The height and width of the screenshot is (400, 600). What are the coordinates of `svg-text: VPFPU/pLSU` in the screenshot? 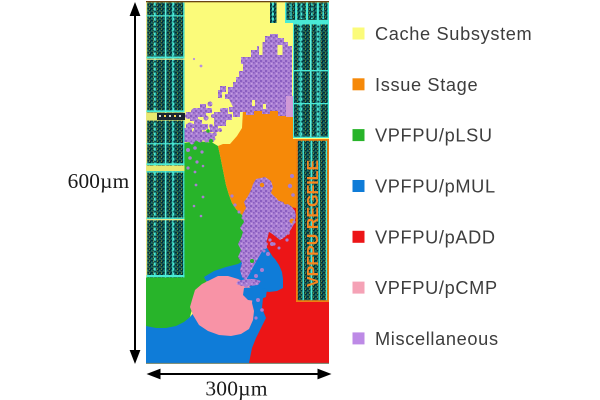 It's located at (434, 136).